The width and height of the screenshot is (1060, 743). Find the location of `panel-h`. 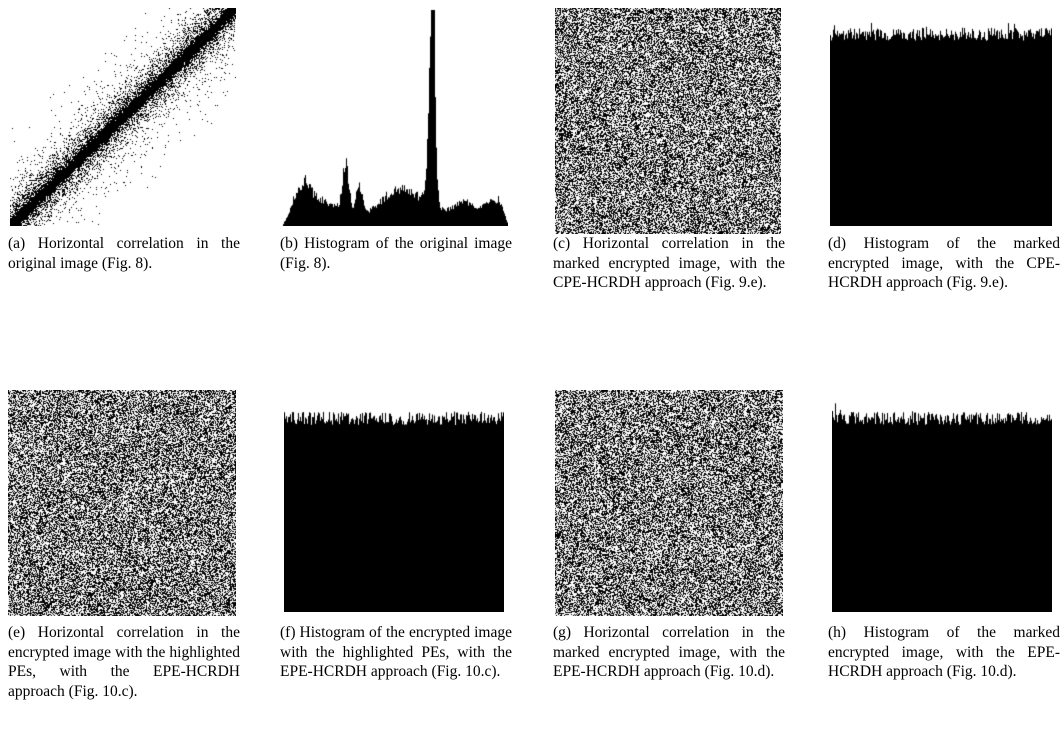

panel-h is located at coordinates (946, 502).